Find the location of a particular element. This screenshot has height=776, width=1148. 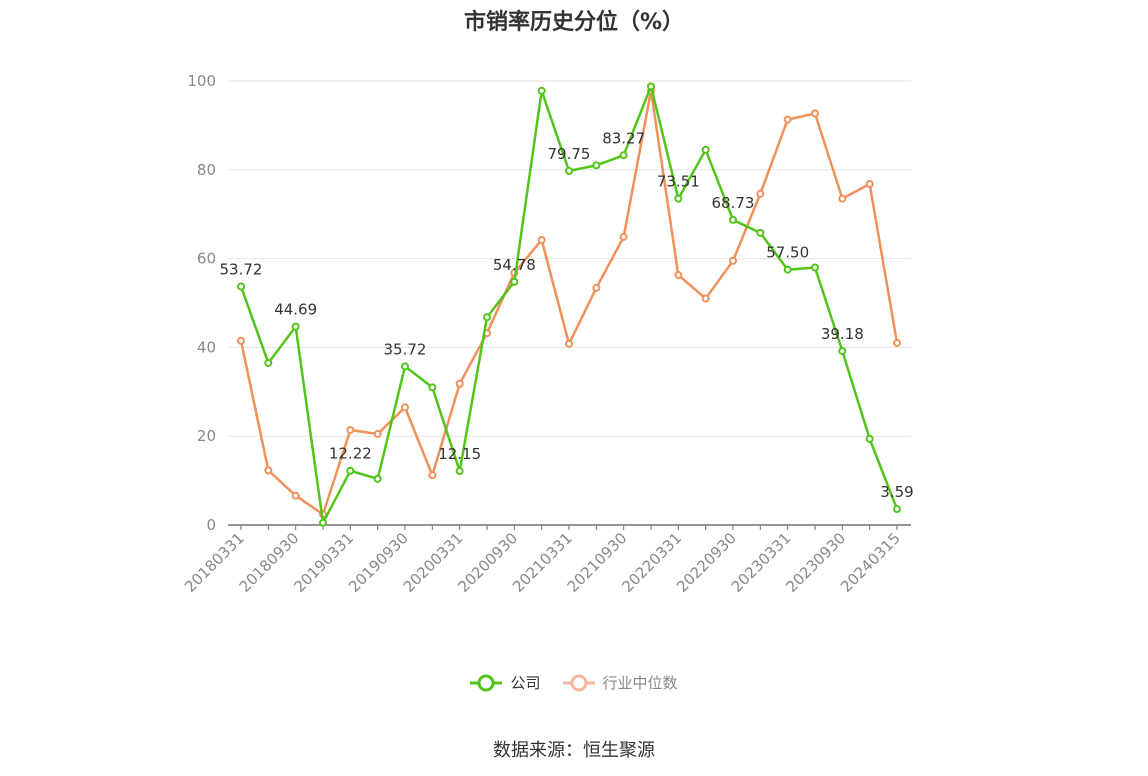

y-tick-label: 20 is located at coordinates (206, 436).